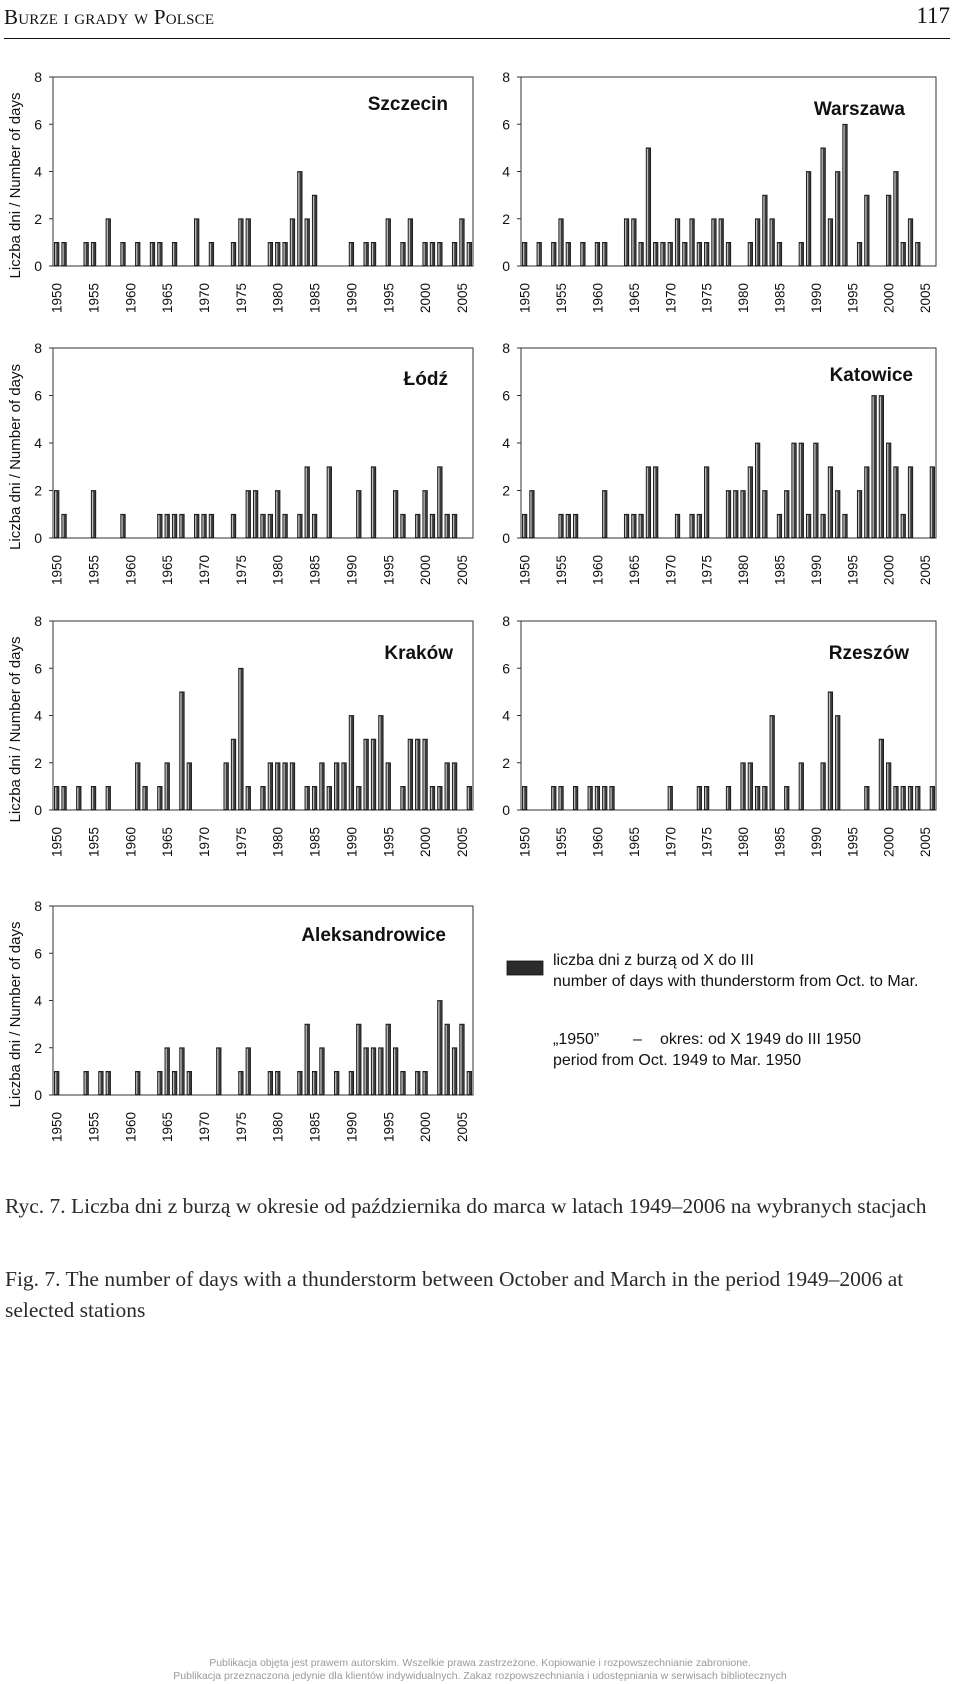 The width and height of the screenshot is (960, 1684). What do you see at coordinates (506, 77) in the screenshot?
I see `warszawa-y-tick-label: 8` at bounding box center [506, 77].